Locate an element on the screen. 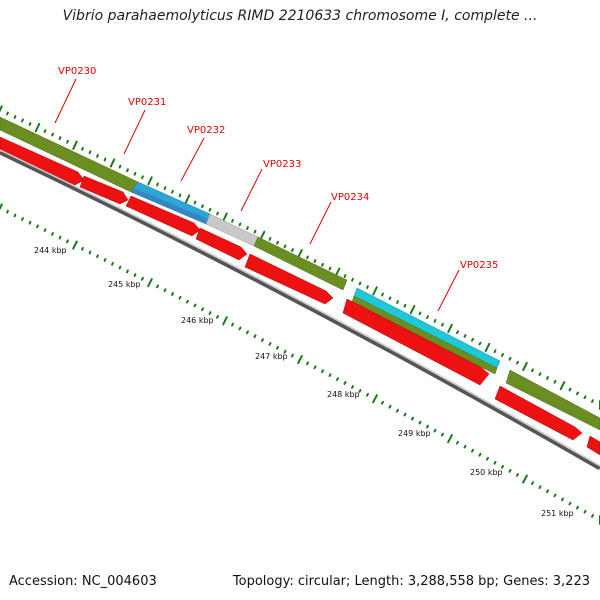  scale-label: 244 kbp is located at coordinates (50, 250).